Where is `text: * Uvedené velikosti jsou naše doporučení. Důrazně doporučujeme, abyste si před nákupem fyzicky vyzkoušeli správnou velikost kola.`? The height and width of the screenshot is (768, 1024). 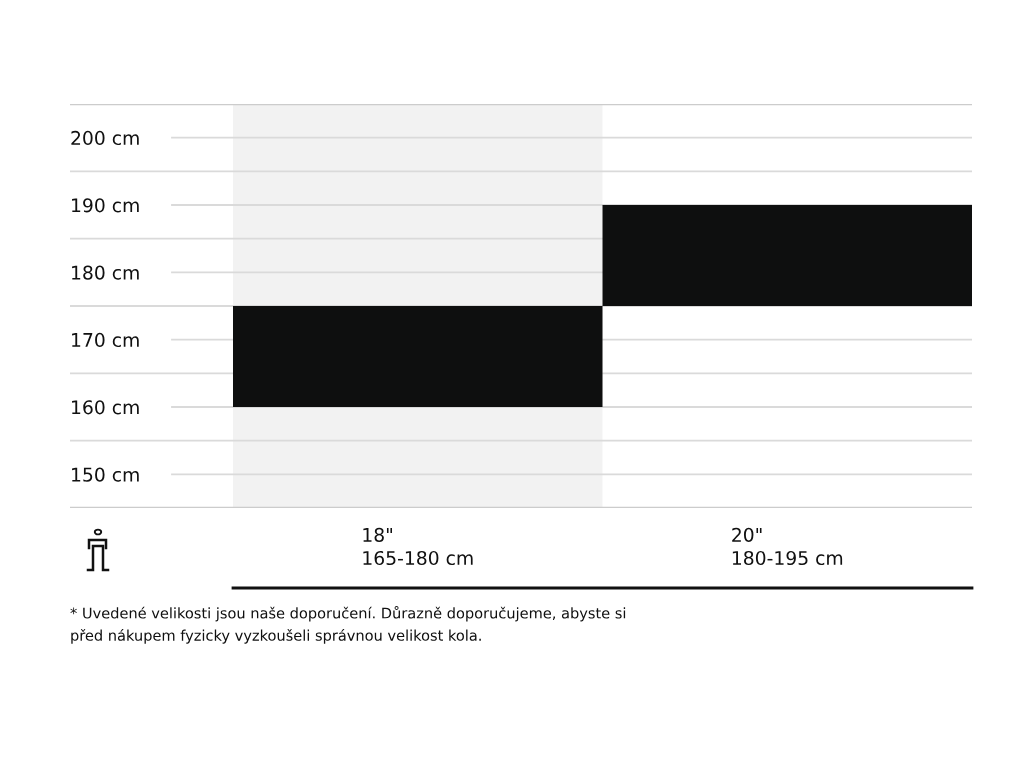
text: * Uvedené velikosti jsou naše doporučení. Důrazně doporučujeme, abyste si před nákupem fyzicky vyzkoušeli správnou velikost kola. is located at coordinates (348, 625).